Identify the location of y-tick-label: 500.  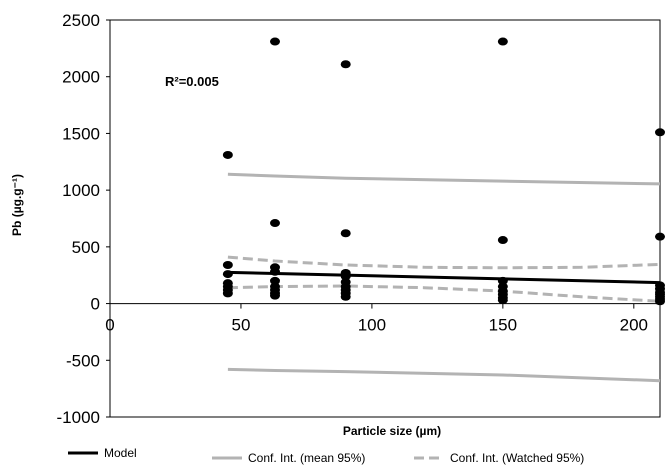
(86, 247).